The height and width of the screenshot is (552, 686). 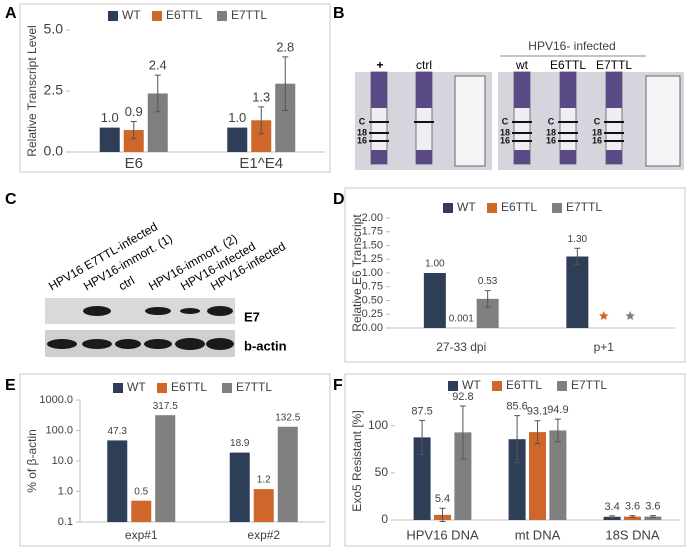 What do you see at coordinates (285, 46) in the screenshot?
I see `value-label: 2.8` at bounding box center [285, 46].